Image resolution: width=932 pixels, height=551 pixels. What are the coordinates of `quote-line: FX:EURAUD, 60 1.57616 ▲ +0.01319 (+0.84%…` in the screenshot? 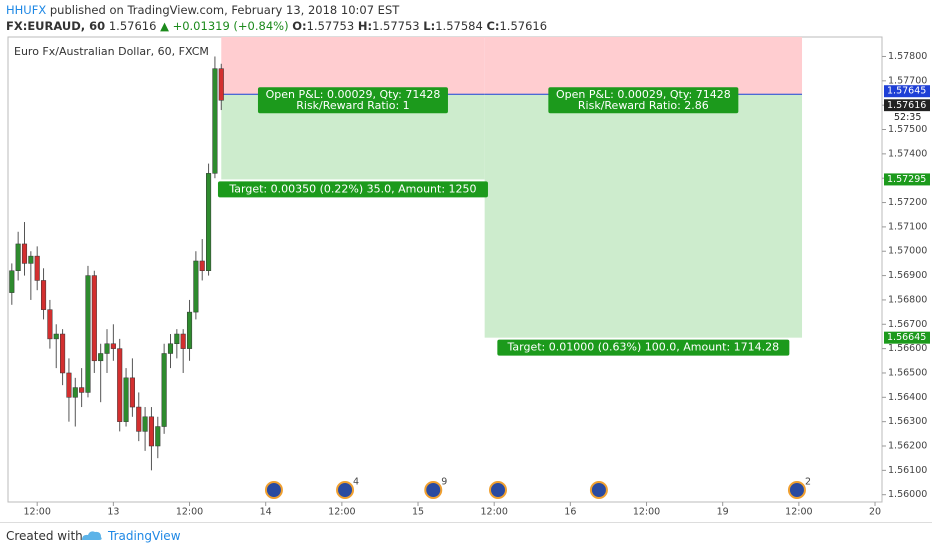 It's located at (277, 26).